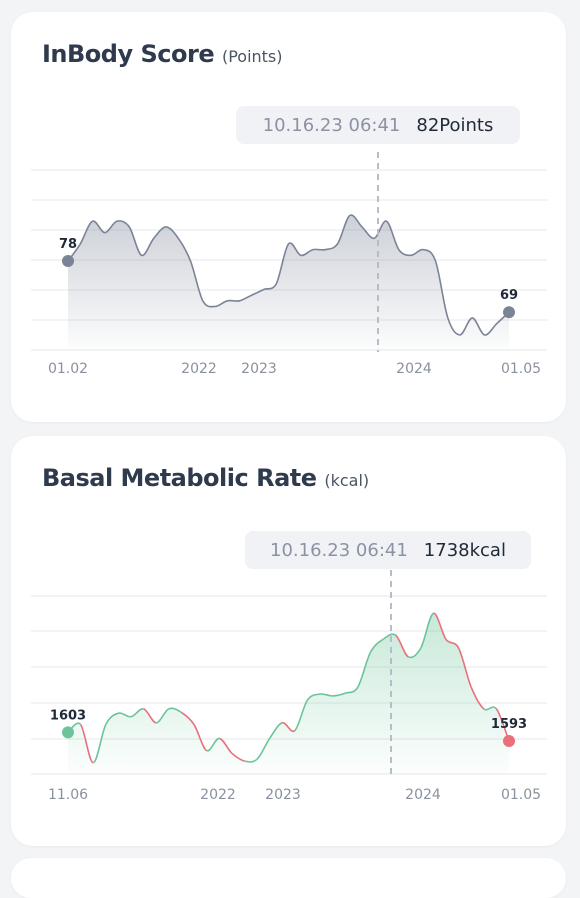 This screenshot has height=898, width=580. I want to click on x-tick-label: 11.06, so click(68, 795).